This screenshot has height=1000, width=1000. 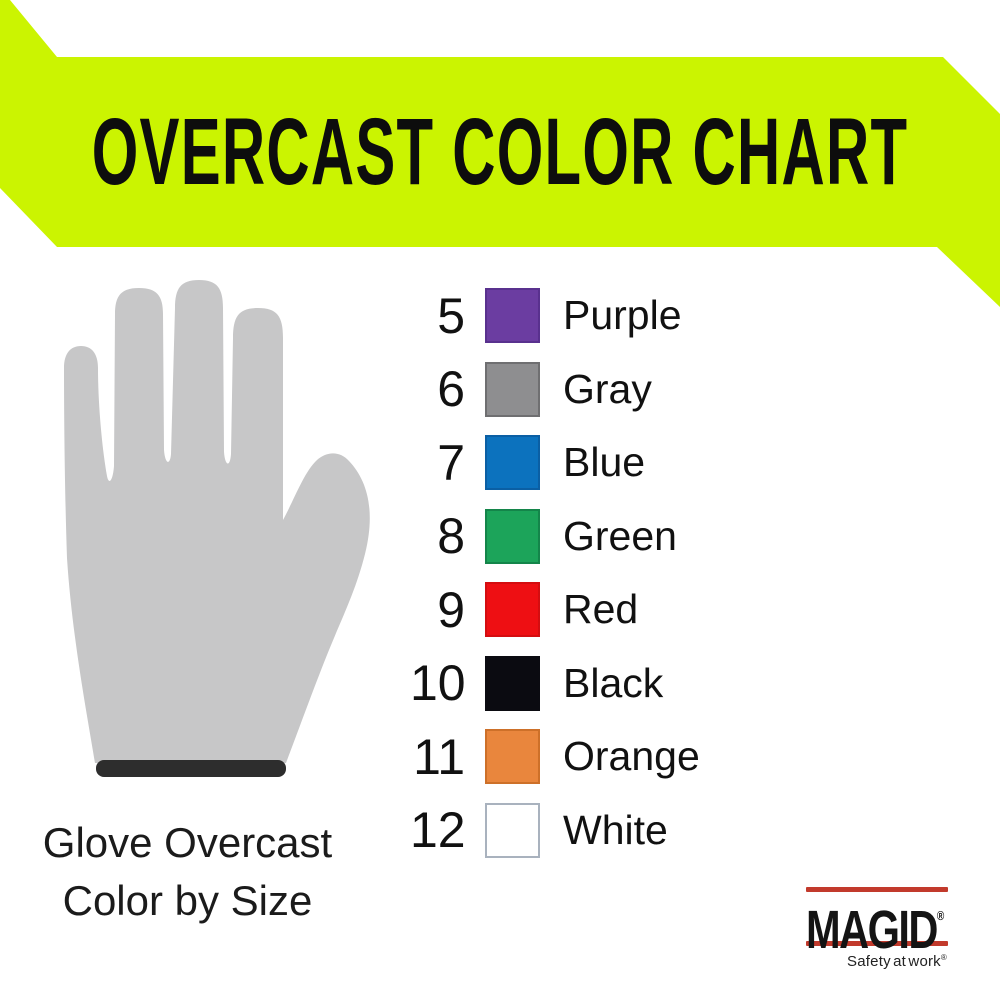 I want to click on logo-top-bar, so click(x=877, y=889).